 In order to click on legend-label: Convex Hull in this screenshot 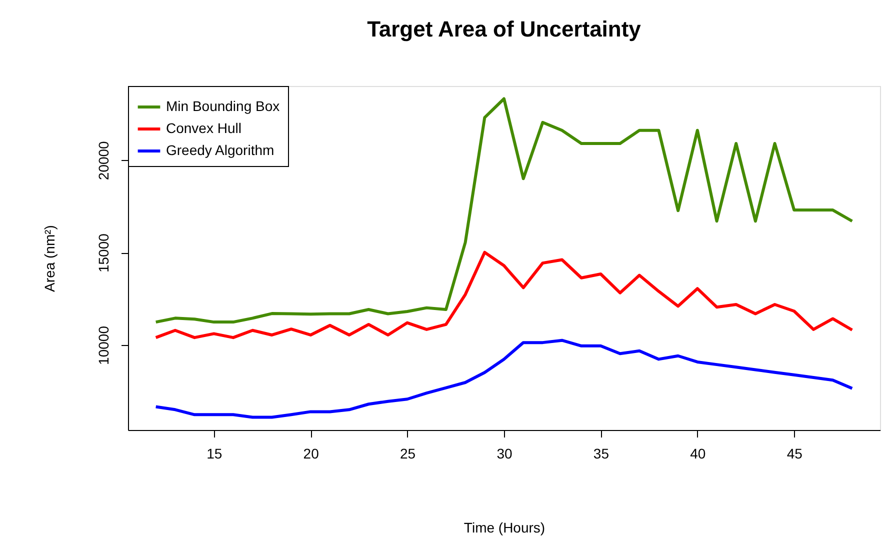, I will do `click(204, 128)`.